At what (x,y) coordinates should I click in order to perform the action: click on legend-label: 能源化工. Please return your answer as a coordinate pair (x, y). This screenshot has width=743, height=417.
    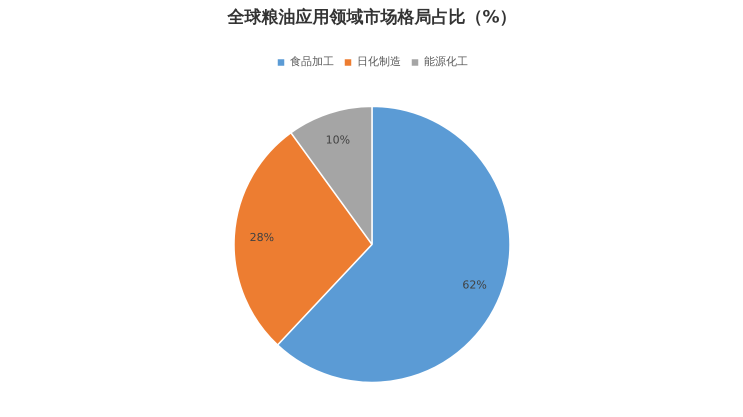
    Looking at the image, I should click on (446, 62).